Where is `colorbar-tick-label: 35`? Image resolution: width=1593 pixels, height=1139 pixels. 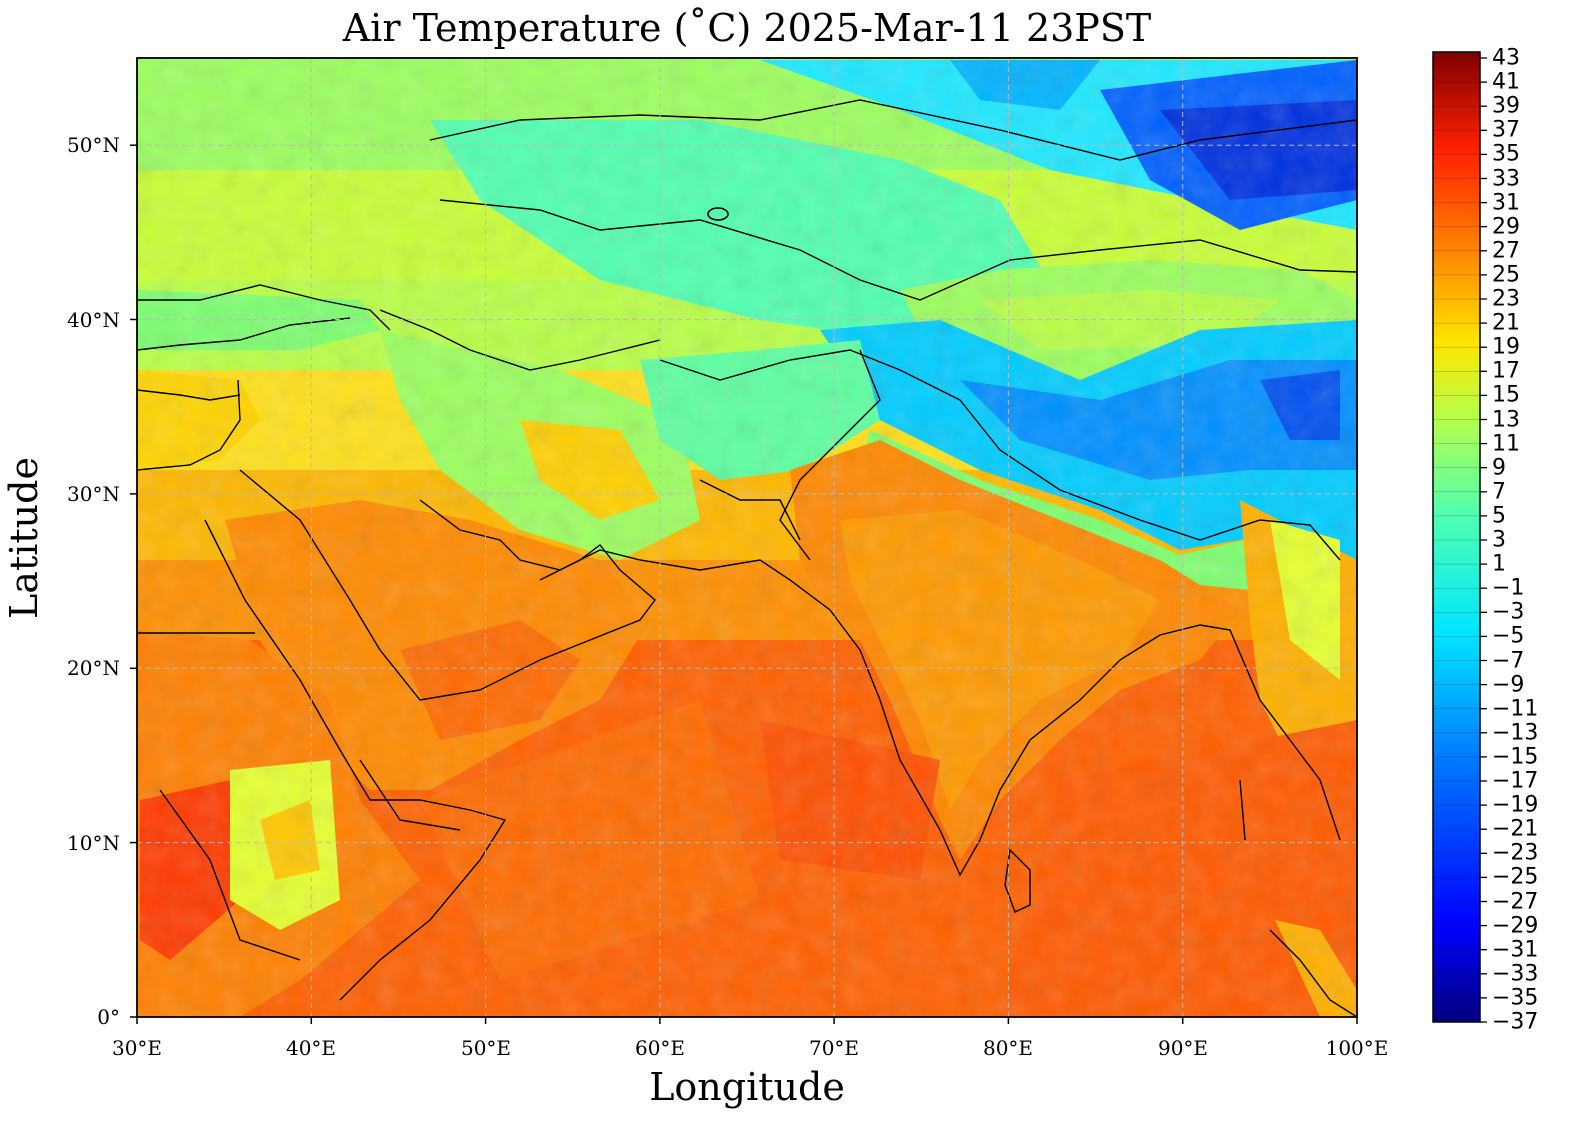
colorbar-tick-label: 35 is located at coordinates (1506, 154).